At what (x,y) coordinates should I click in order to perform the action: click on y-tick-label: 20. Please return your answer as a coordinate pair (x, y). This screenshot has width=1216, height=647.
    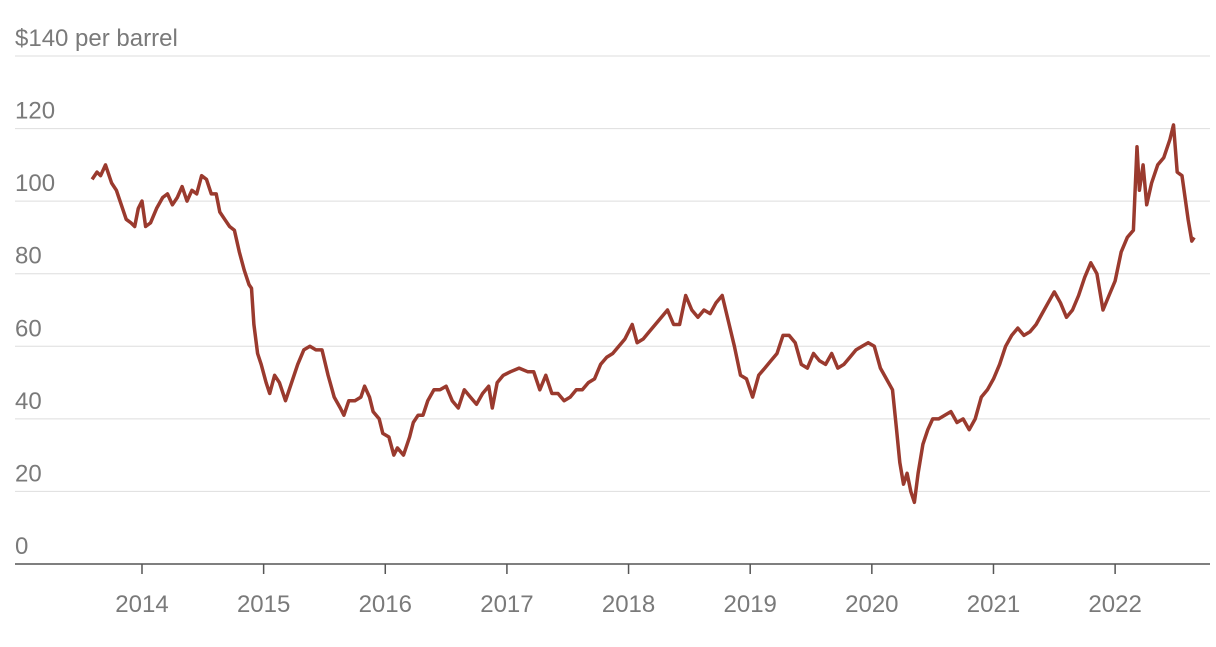
    Looking at the image, I should click on (28, 473).